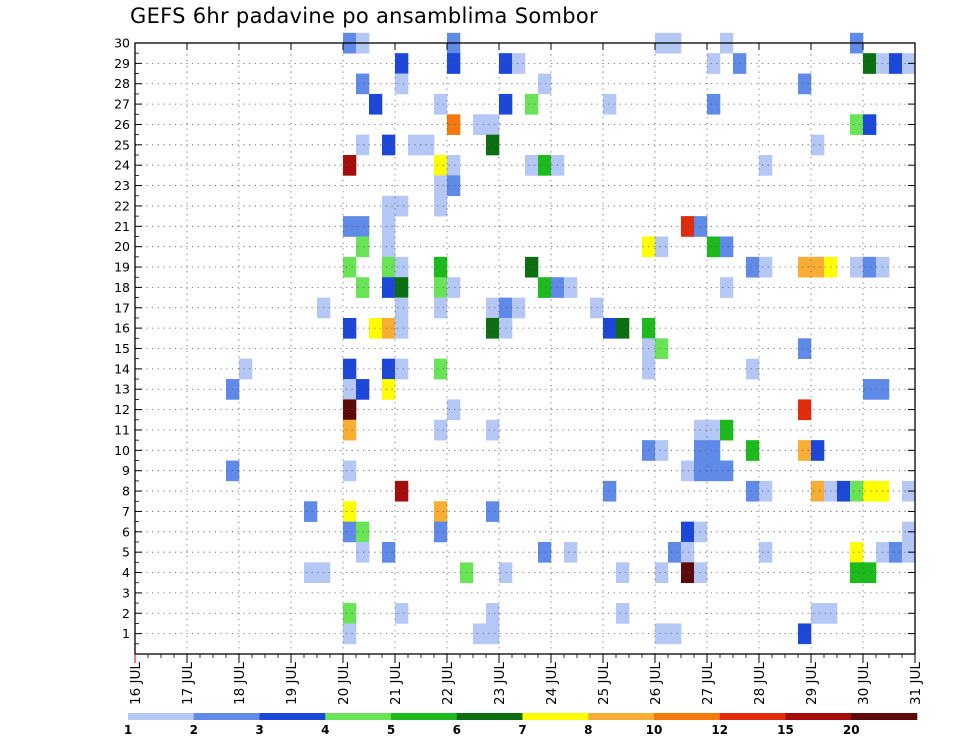 The width and height of the screenshot is (960, 742). Describe the element at coordinates (122, 368) in the screenshot. I see `y-tick-label: 14` at that location.